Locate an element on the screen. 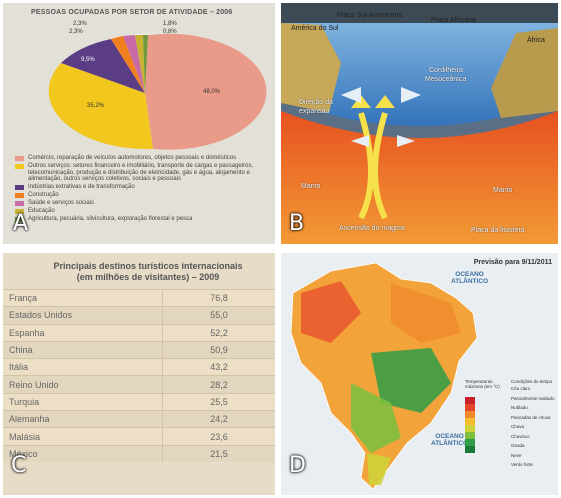 Image resolution: width=561 pixels, height=498 pixels. table-row: Alemanha 24,2 is located at coordinates (139, 419).